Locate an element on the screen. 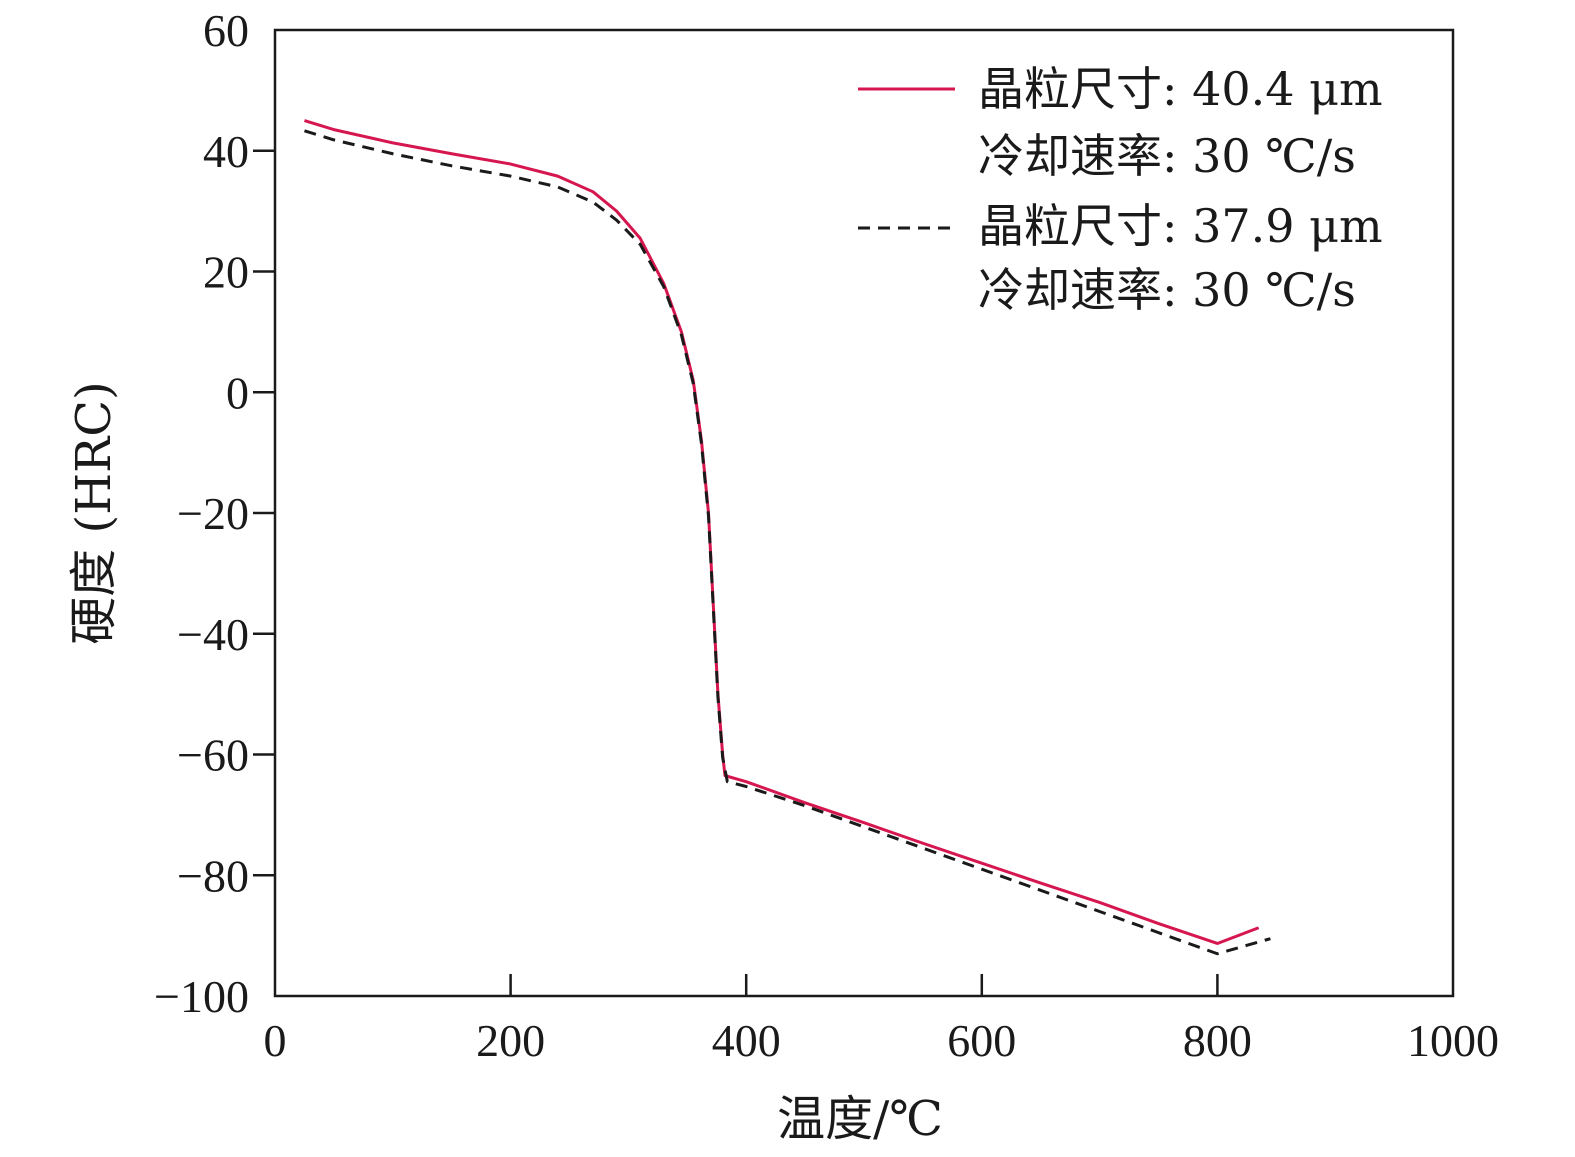 The width and height of the screenshot is (1575, 1157). y-tick-label: 40 is located at coordinates (226, 151).